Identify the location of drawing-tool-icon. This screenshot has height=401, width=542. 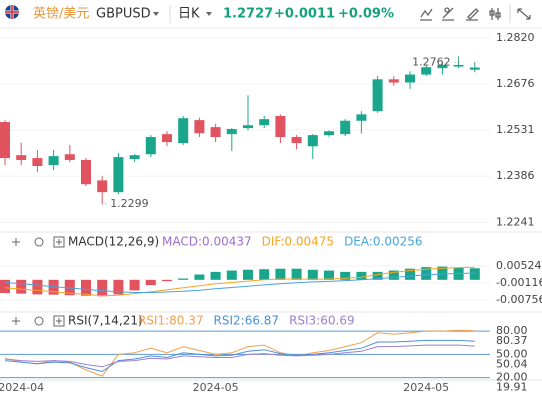
(426, 14).